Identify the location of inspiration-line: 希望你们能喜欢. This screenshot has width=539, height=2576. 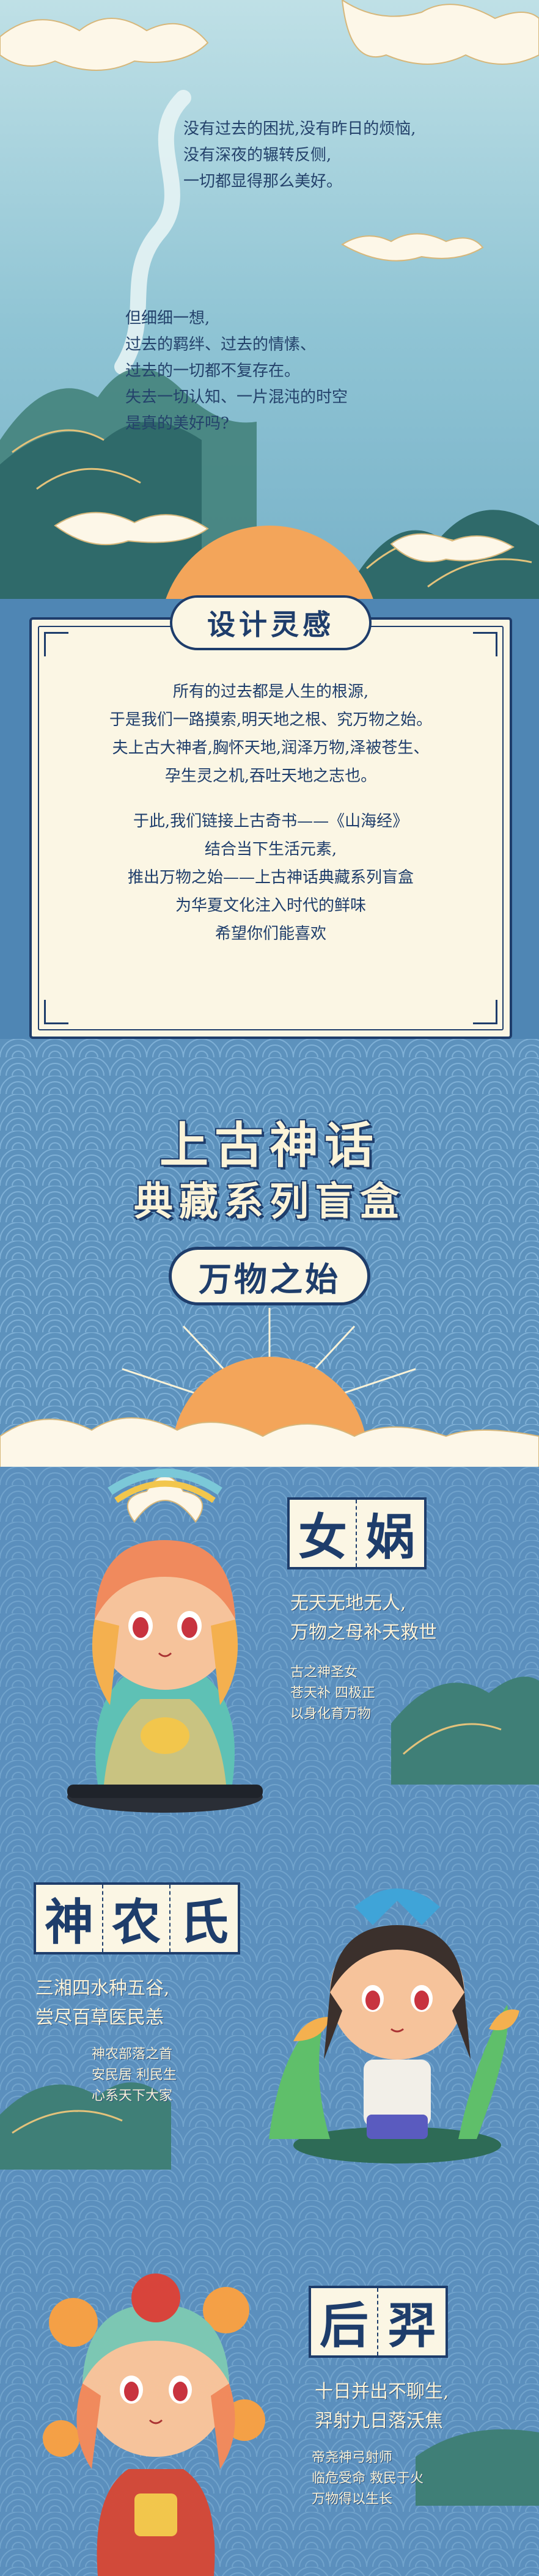
(271, 934).